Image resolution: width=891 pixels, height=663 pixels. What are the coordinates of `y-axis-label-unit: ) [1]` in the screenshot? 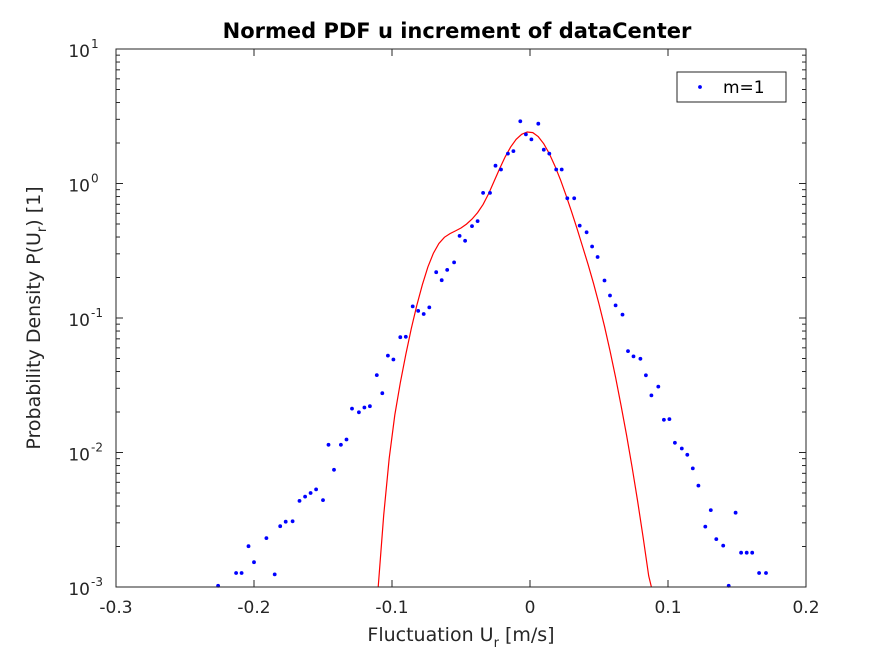 It's located at (34, 206).